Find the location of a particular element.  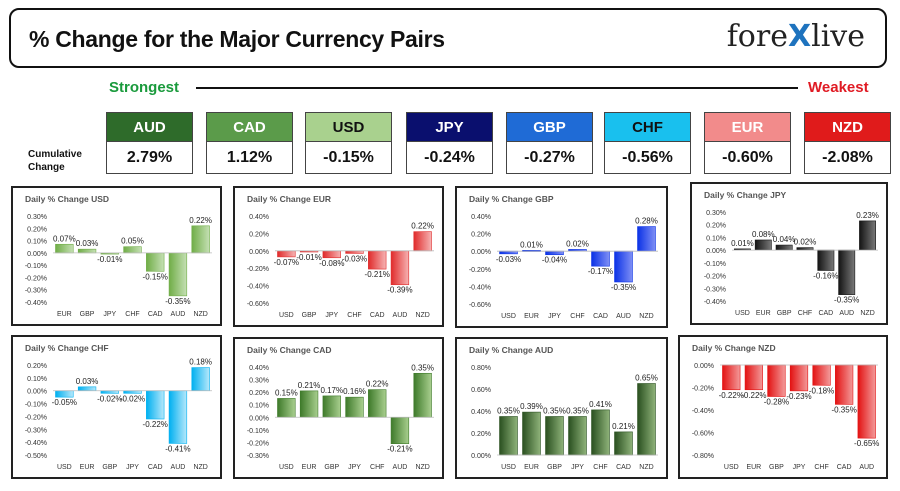

cumulative-change-value: 1.12% is located at coordinates (249, 158).